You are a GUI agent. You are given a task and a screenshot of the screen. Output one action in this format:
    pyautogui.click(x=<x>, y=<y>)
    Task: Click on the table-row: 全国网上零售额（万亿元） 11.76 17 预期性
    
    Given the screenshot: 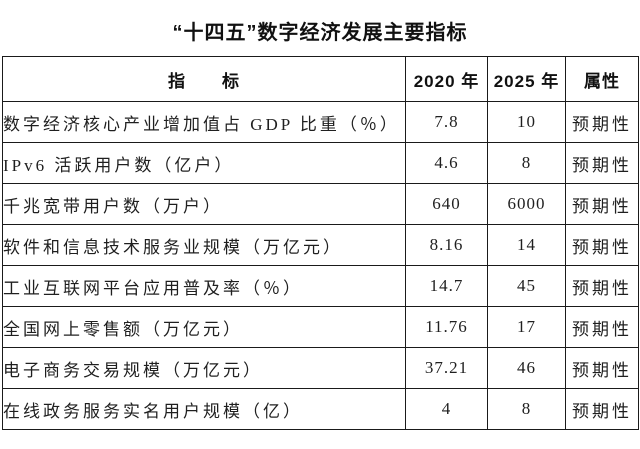 What is the action you would take?
    pyautogui.click(x=320, y=327)
    